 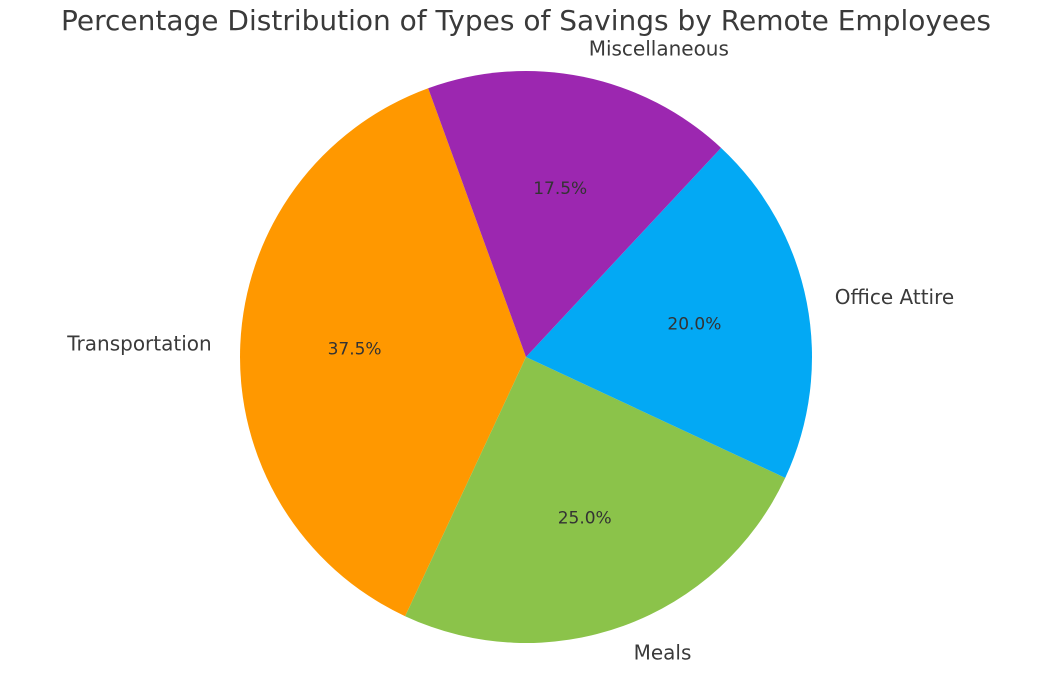 I want to click on slice-label-transportation: Transportation, so click(x=138, y=343).